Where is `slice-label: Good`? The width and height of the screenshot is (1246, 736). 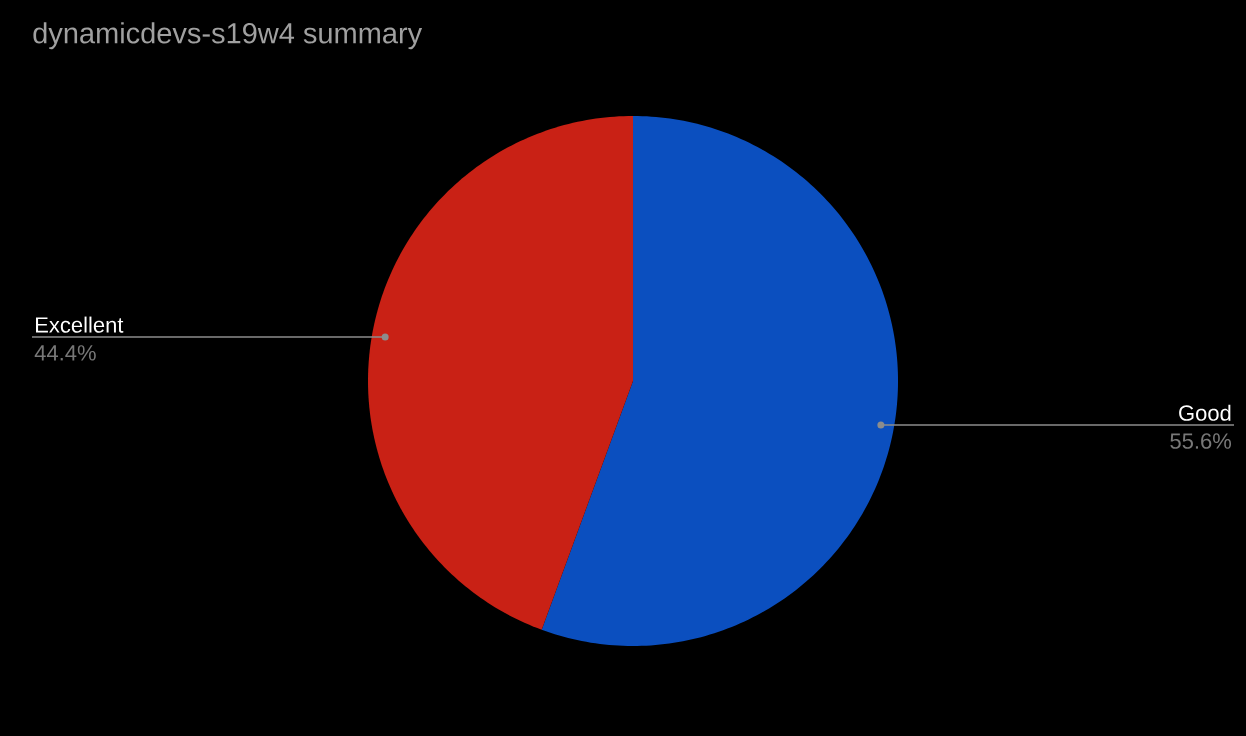
slice-label: Good is located at coordinates (1205, 412).